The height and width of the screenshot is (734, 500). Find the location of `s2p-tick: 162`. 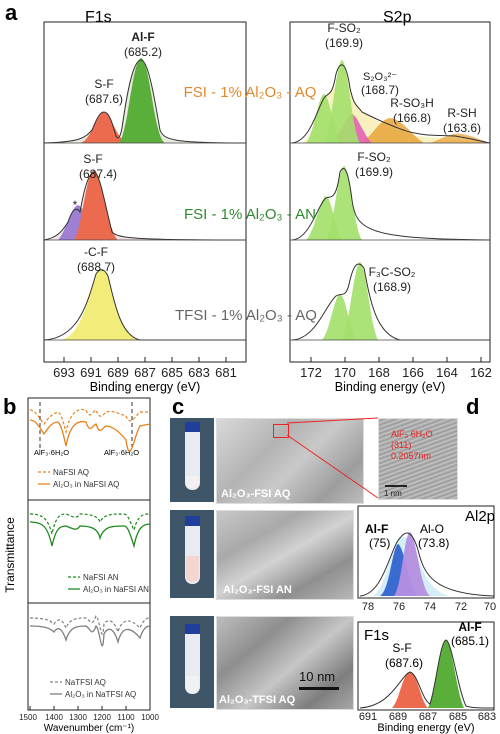

s2p-tick: 162 is located at coordinates (481, 372).